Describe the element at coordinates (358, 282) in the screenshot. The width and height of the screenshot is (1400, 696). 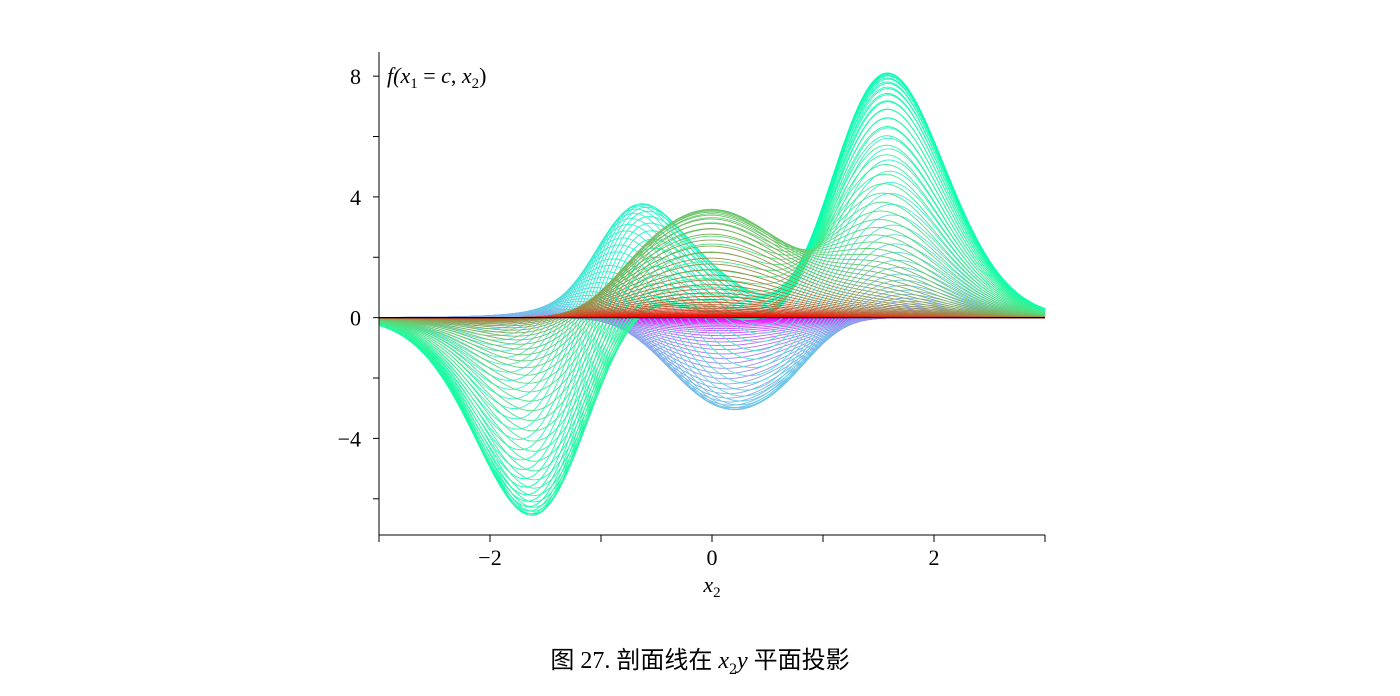
I see `y-axis-ticks: −4 0 4 8` at that location.